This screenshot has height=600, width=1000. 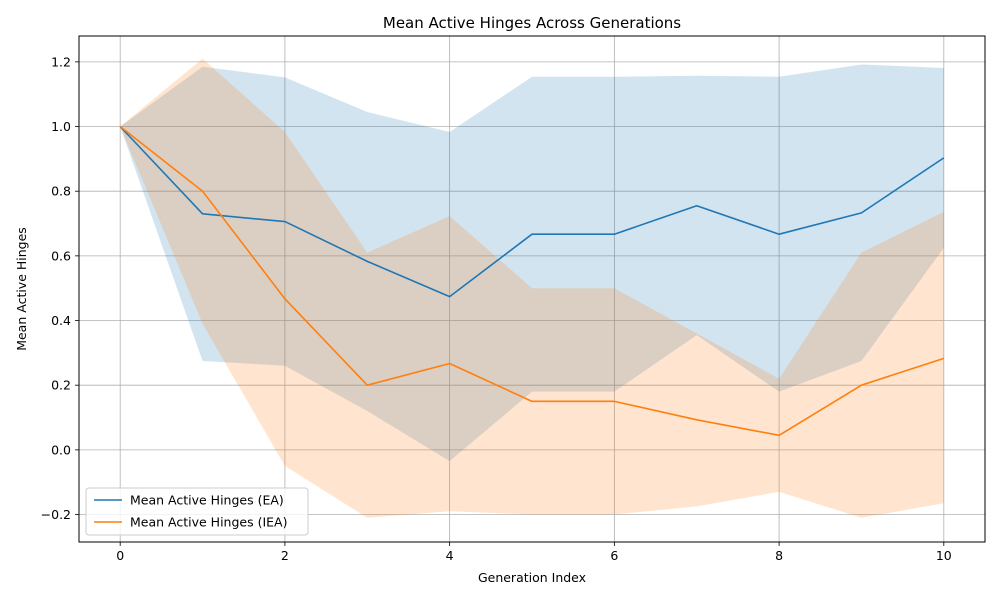 What do you see at coordinates (61, 255) in the screenshot?
I see `y-tick-label: 0.6` at bounding box center [61, 255].